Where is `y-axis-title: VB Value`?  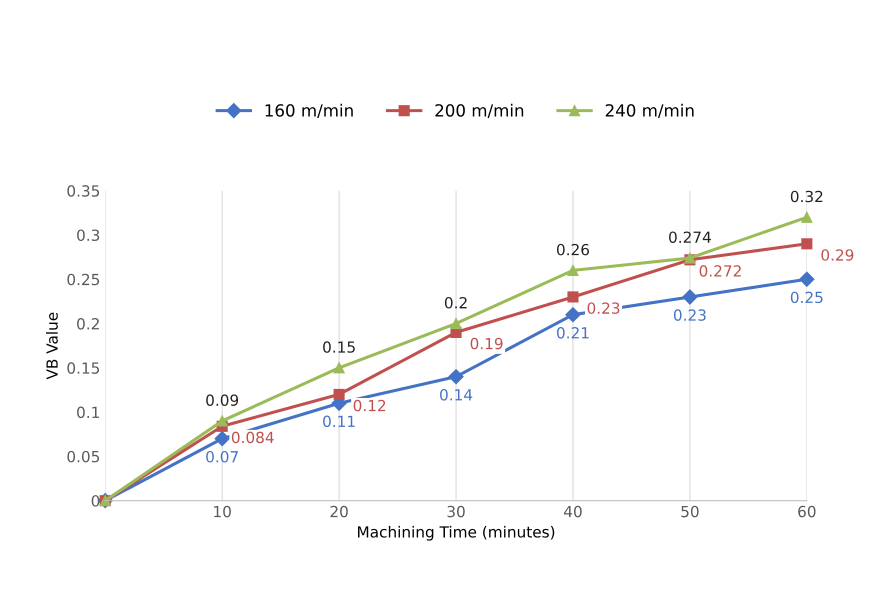
y-axis-title: VB Value is located at coordinates (52, 346).